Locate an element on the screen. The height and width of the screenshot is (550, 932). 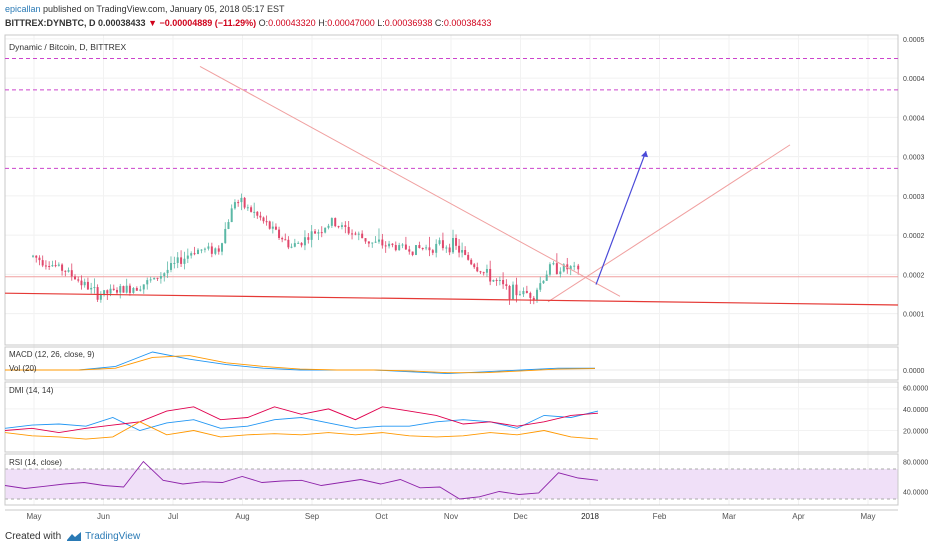
dmi-y-tick: 60.0000 is located at coordinates (915, 388).